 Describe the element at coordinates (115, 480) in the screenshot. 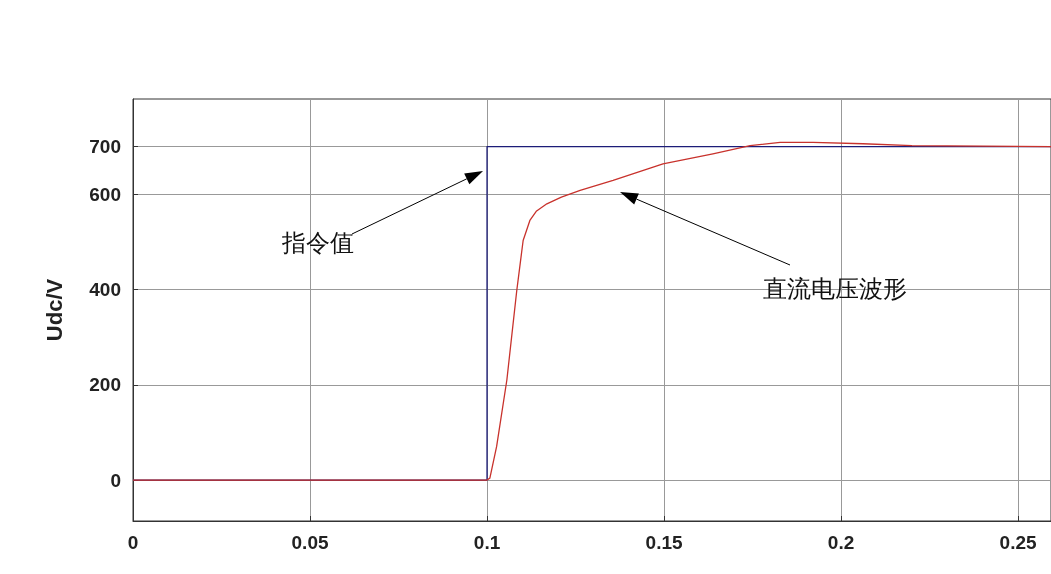

I see `y-tick-label: 0` at that location.